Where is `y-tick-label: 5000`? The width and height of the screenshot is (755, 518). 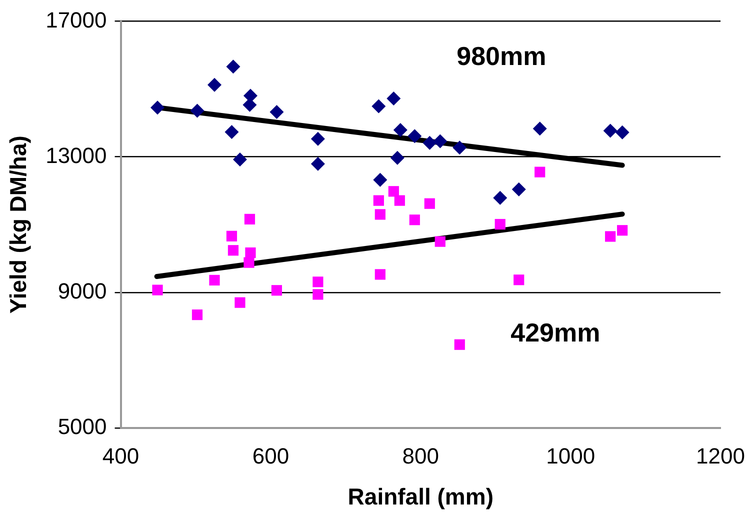 y-tick-label: 5000 is located at coordinates (82, 427).